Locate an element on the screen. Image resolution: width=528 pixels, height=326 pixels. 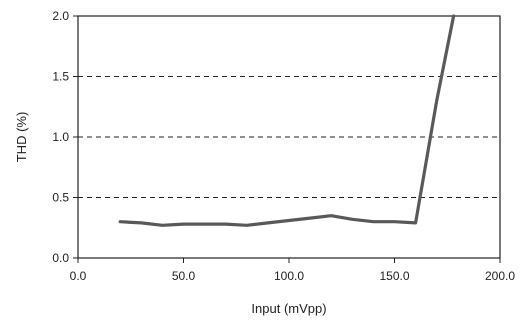
x-tick-label: 50.0 is located at coordinates (184, 276).